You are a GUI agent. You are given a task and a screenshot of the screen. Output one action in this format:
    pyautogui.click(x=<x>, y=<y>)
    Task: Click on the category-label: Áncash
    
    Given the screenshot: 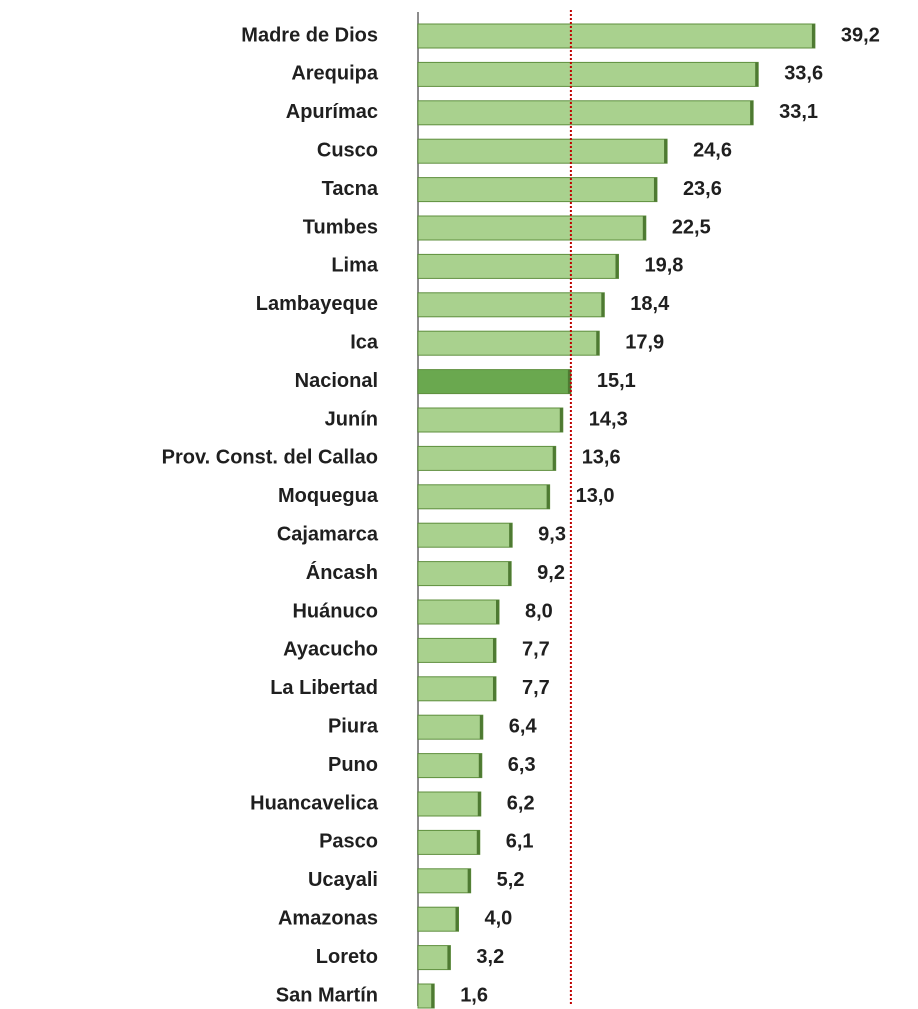 What is the action you would take?
    pyautogui.click(x=342, y=572)
    